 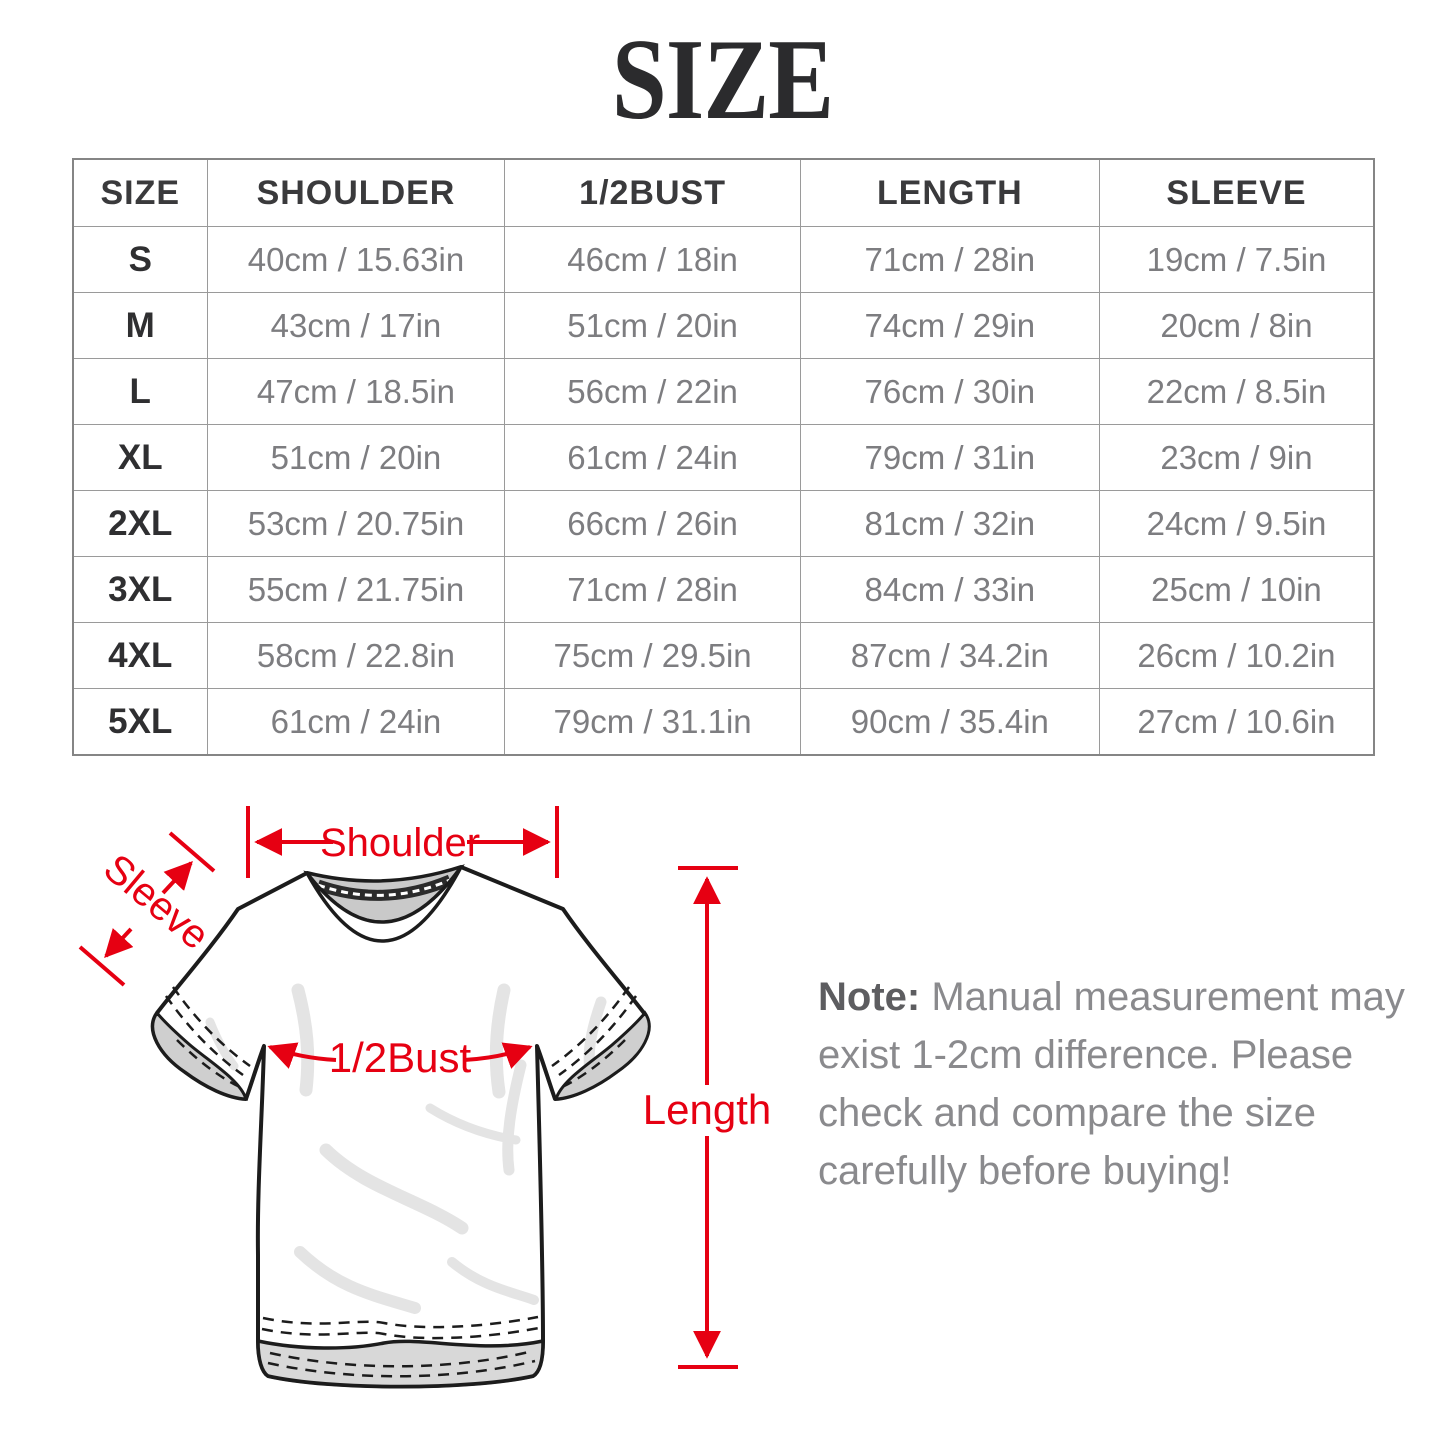 I want to click on page-title: SIZE, so click(x=722, y=80).